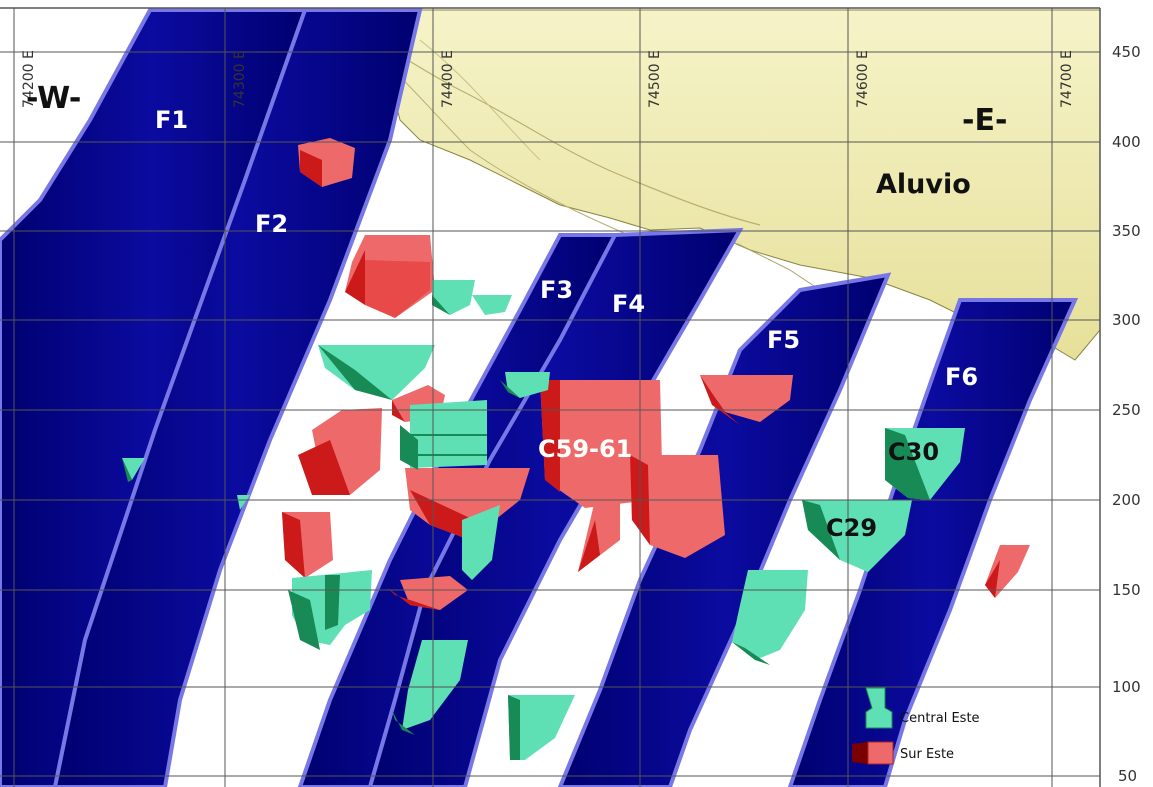  Describe the element at coordinates (1126, 590) in the screenshot. I see `y-tick-label: 150` at that location.